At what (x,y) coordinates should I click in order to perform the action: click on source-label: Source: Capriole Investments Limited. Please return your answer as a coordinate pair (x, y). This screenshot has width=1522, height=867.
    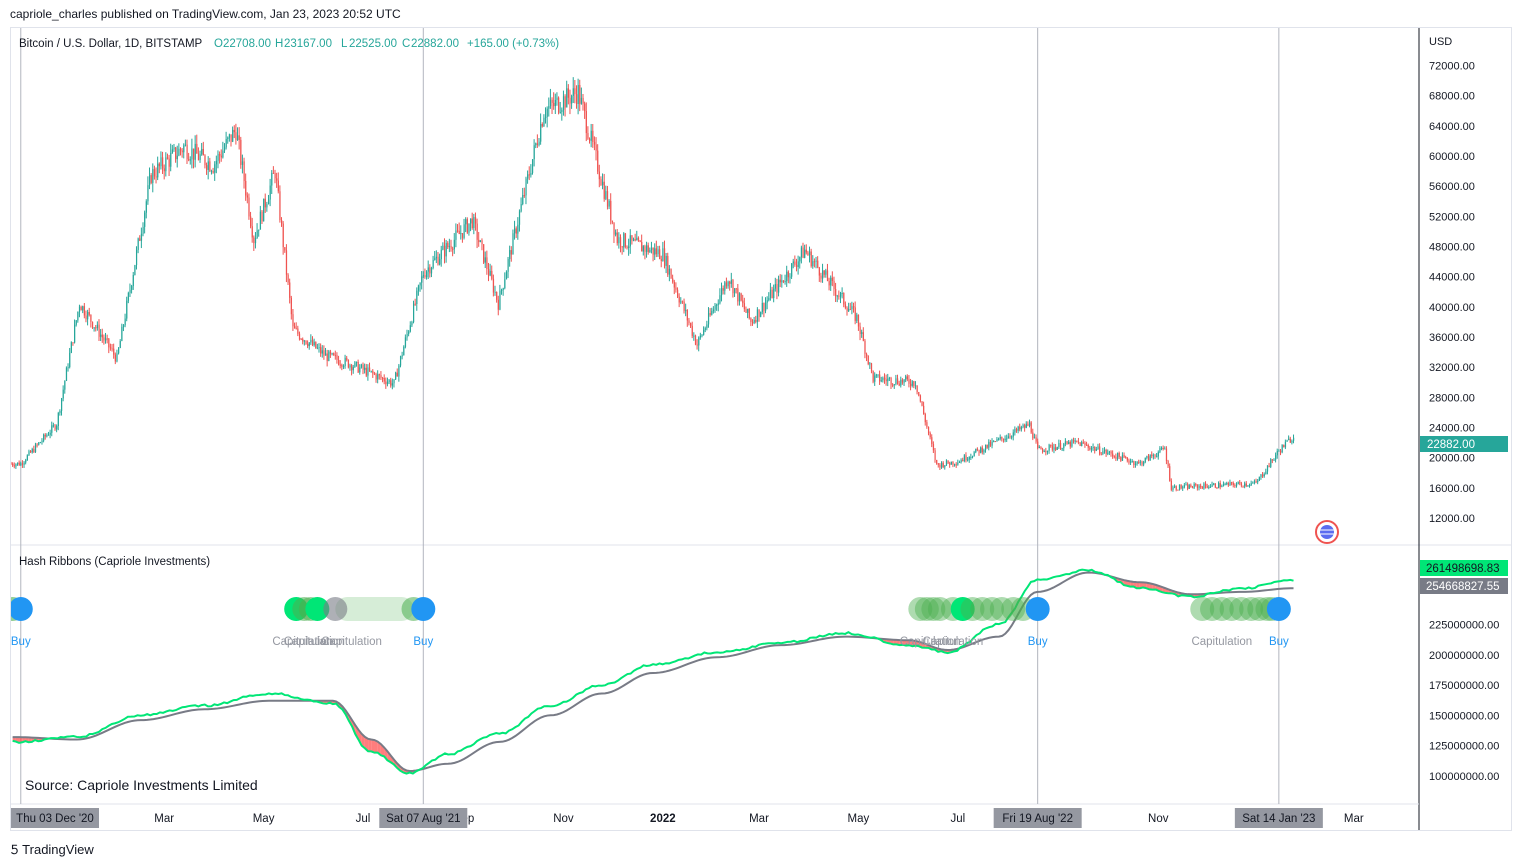
    Looking at the image, I should click on (141, 785).